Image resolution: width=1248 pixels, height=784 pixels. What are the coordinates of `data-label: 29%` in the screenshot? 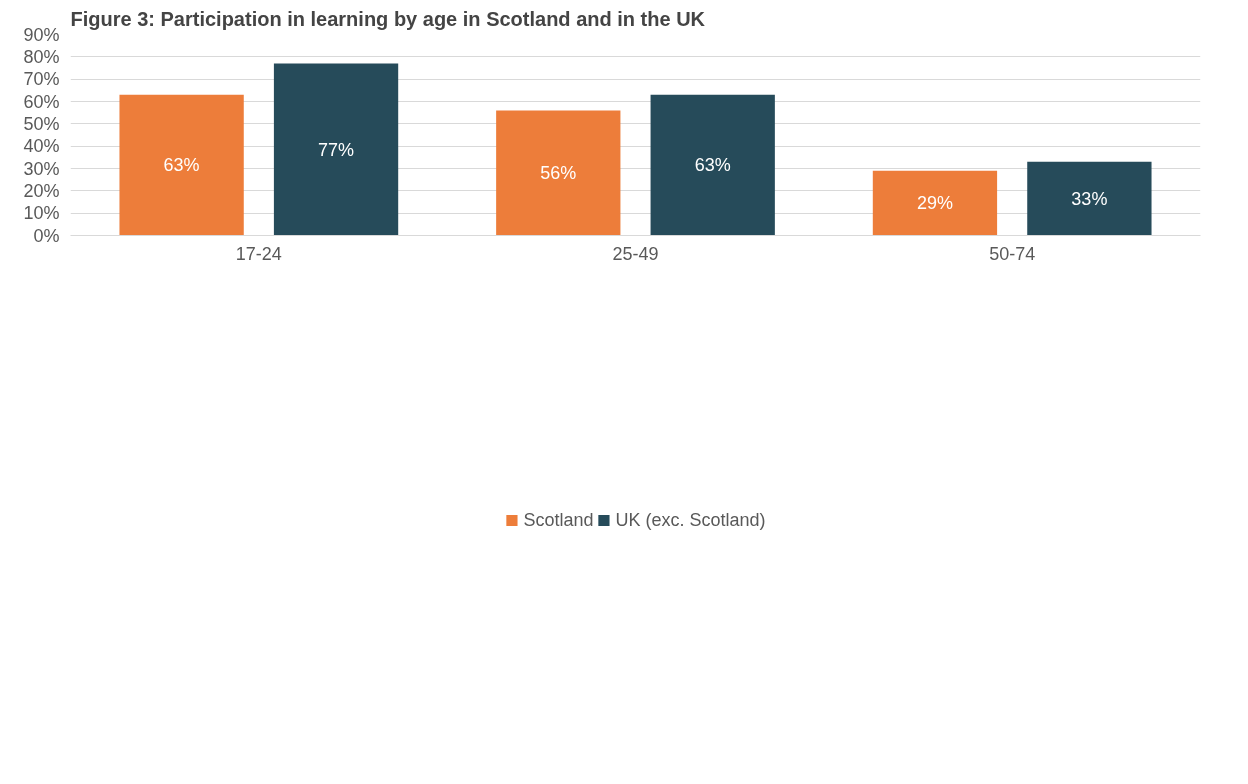 It's located at (934, 203).